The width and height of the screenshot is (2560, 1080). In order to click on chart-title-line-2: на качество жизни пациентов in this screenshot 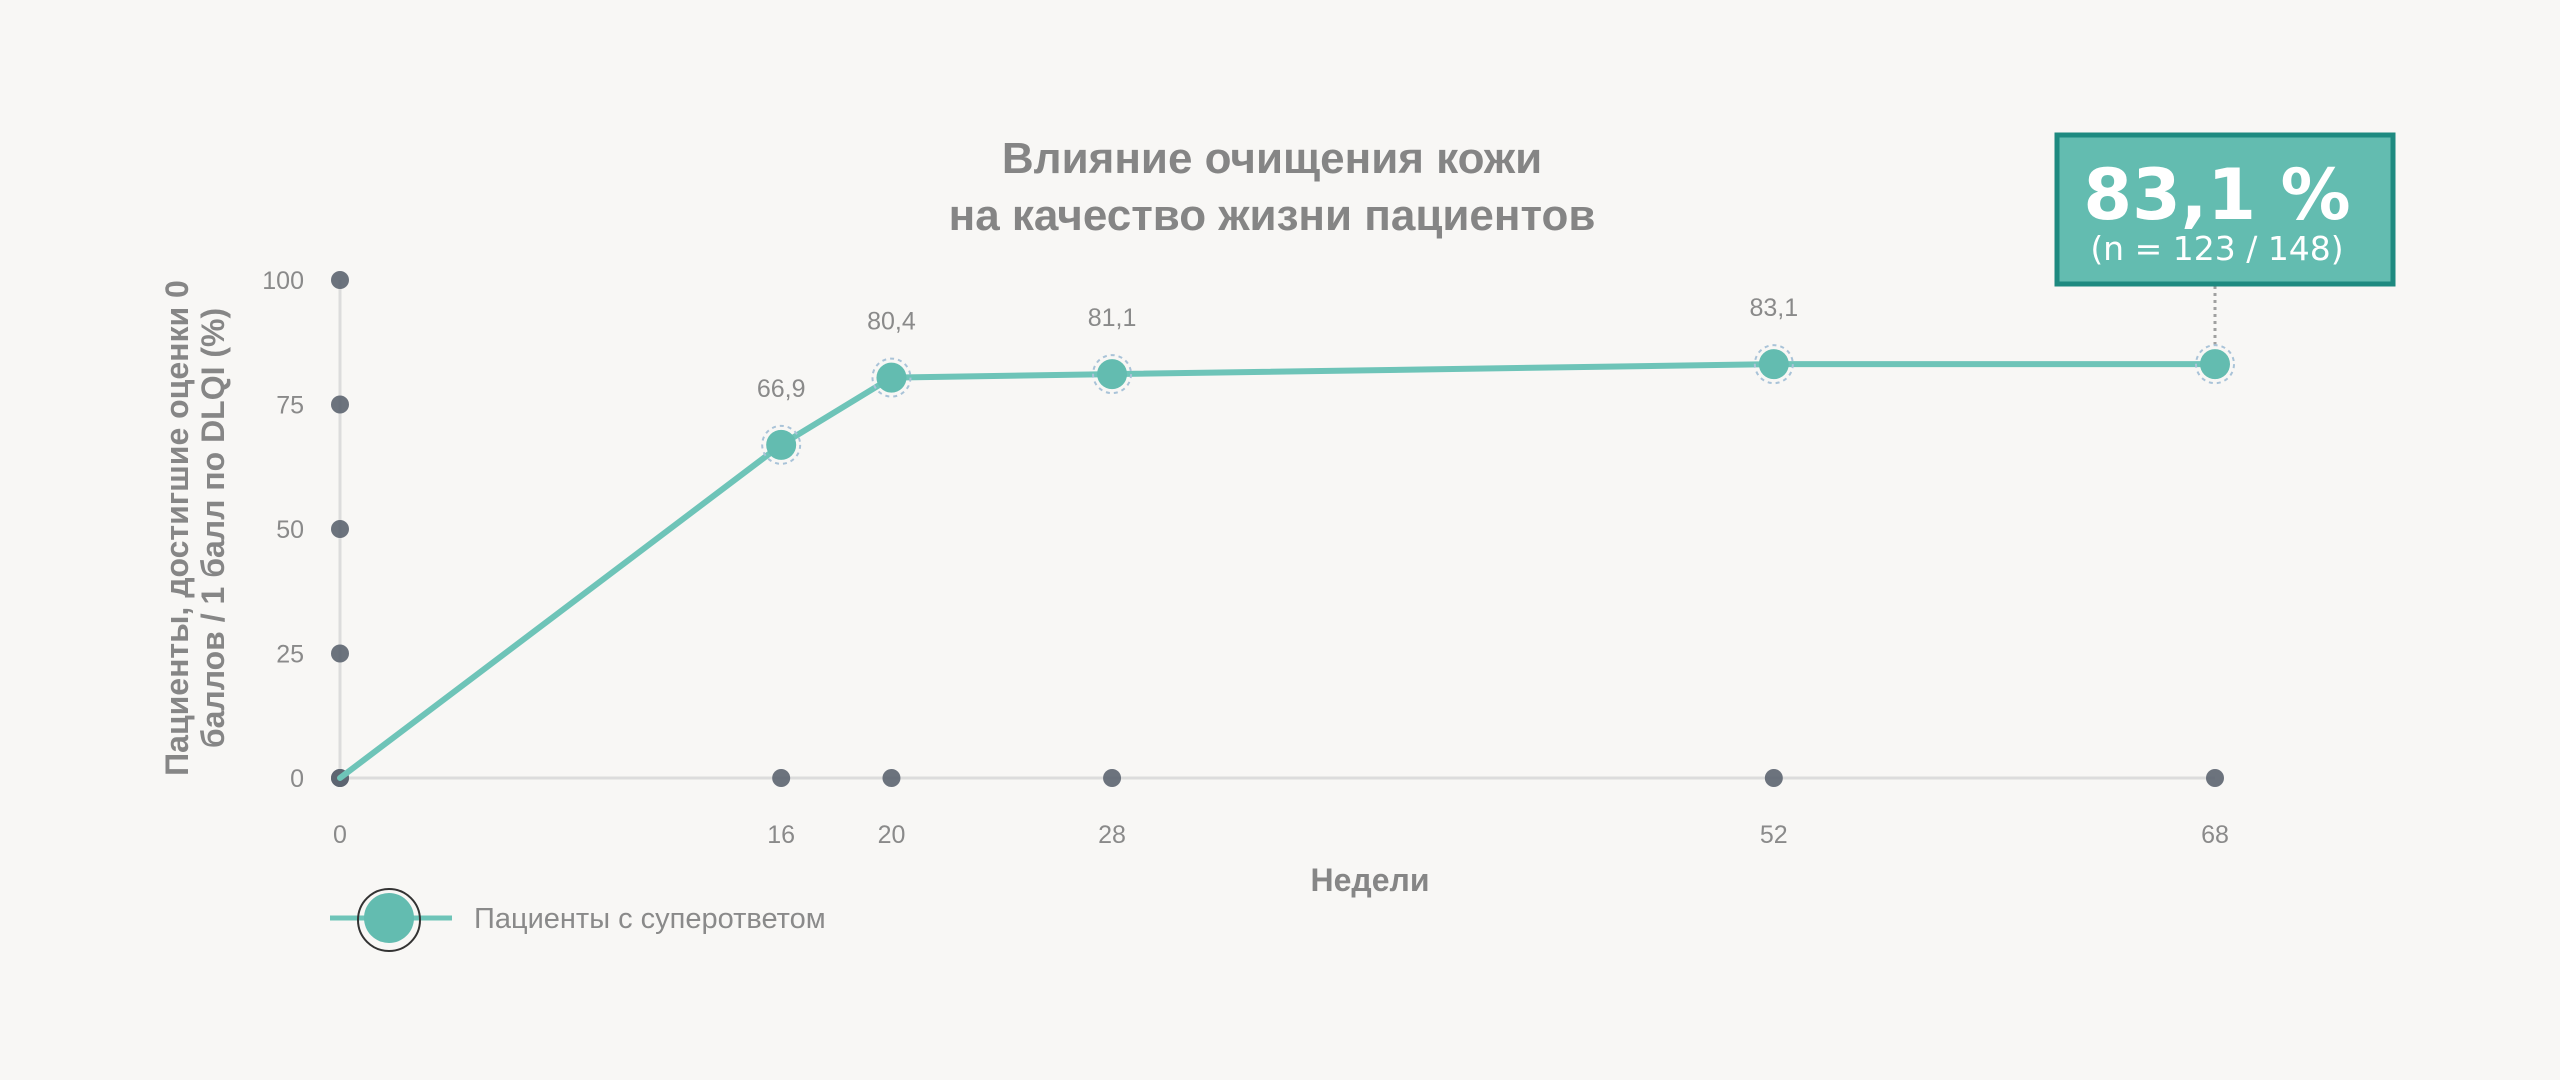, I will do `click(1272, 215)`.